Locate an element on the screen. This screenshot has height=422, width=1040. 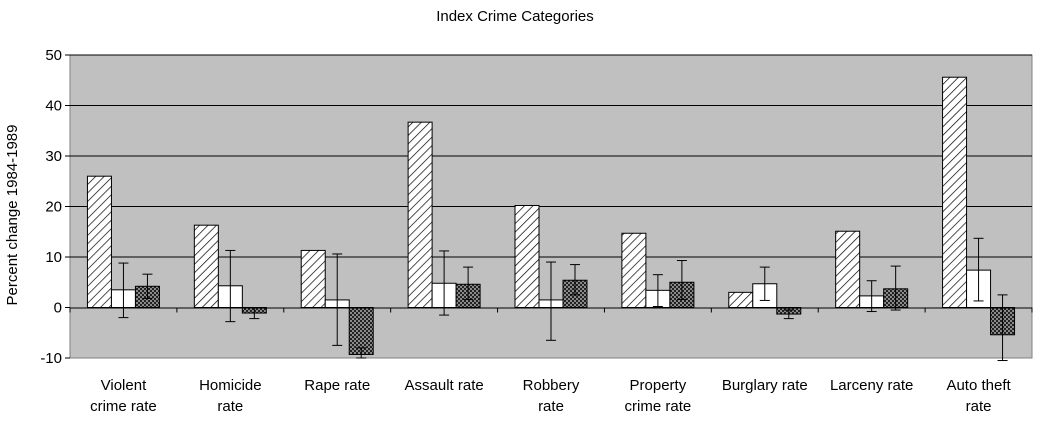
x-tick-label: Homicide is located at coordinates (230, 385).